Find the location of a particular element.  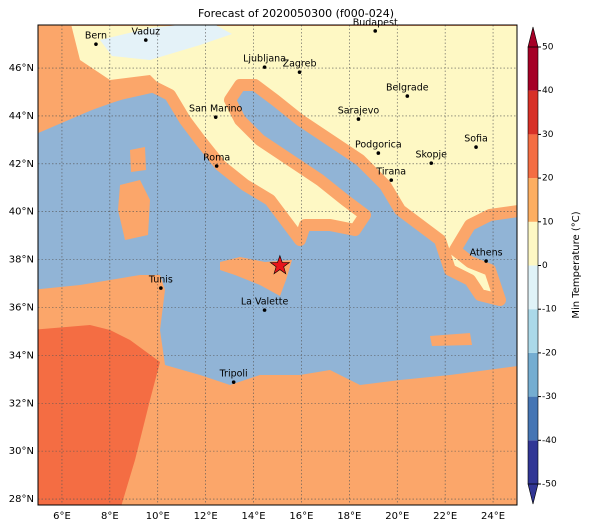

title: Forecast of 2020050300 (f000-024) is located at coordinates (296, 13).